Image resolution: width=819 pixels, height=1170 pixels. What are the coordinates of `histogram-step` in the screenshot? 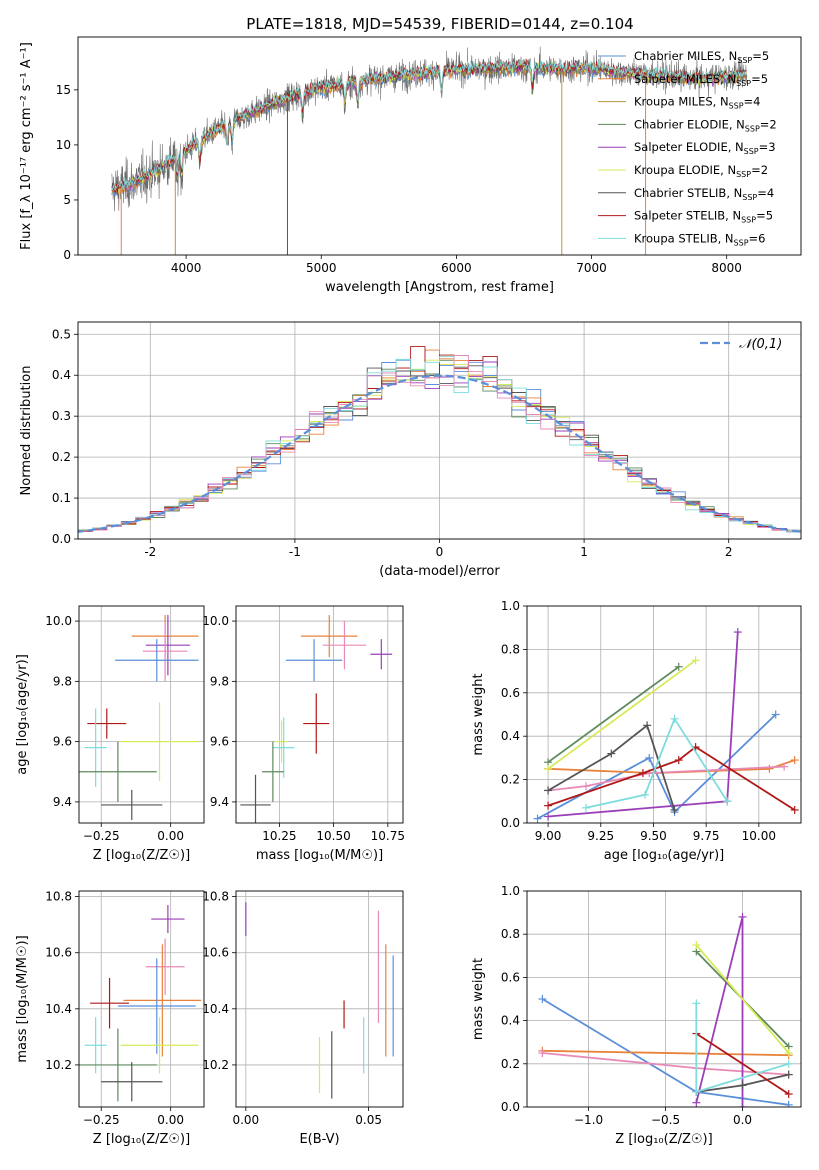 It's located at (439, 444).